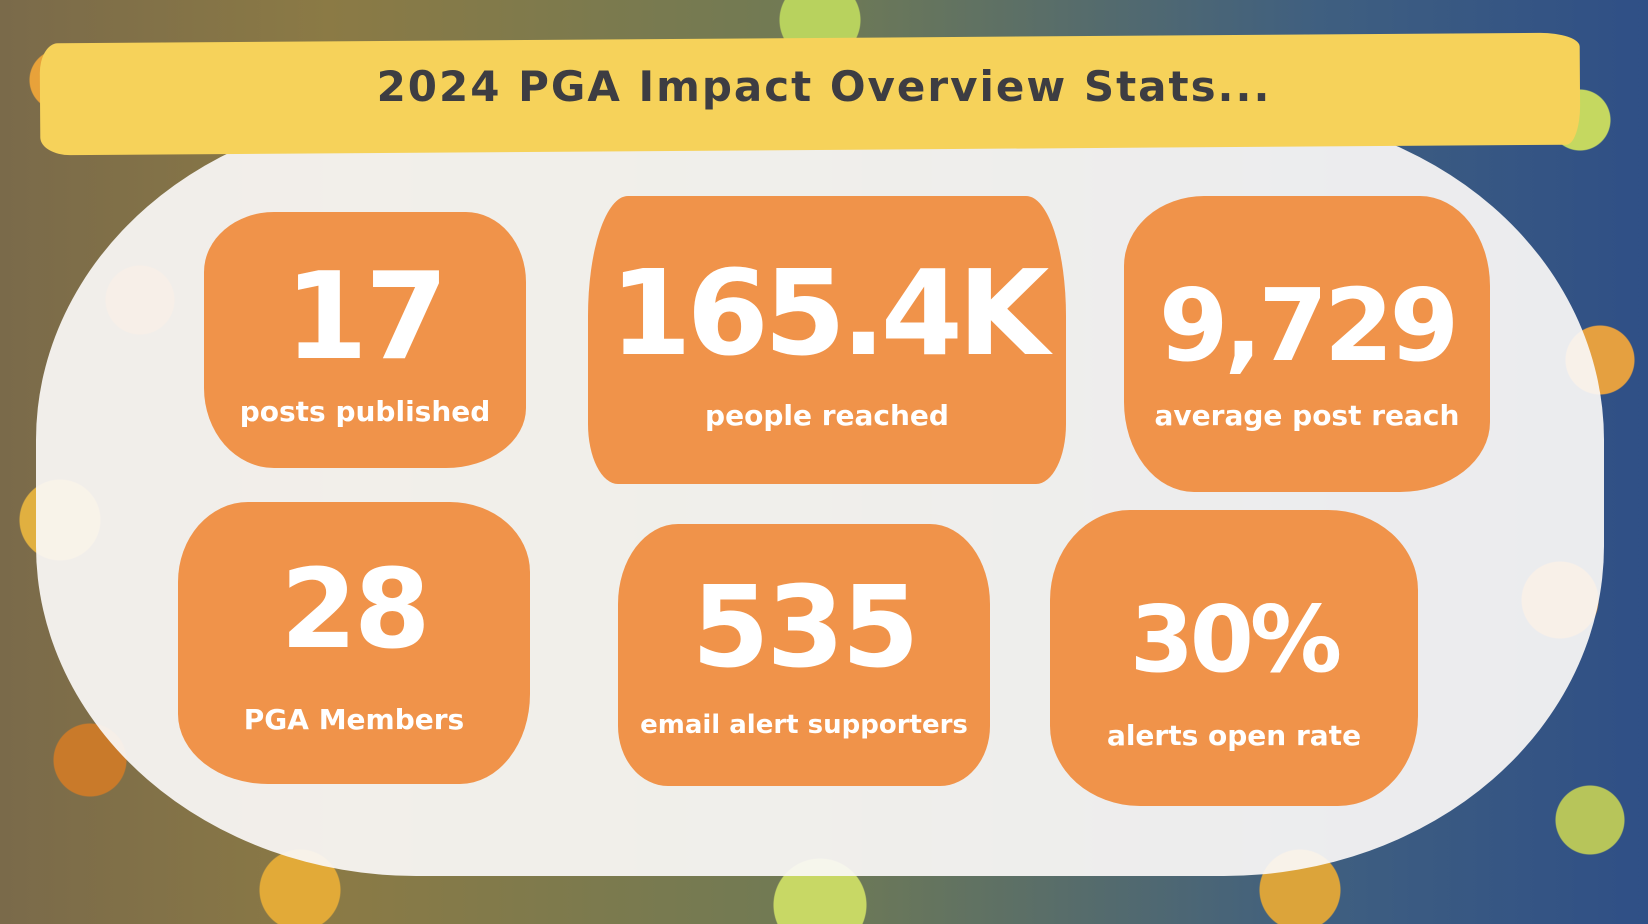 Image resolution: width=1648 pixels, height=924 pixels. Describe the element at coordinates (366, 317) in the screenshot. I see `stat-value: 17` at that location.